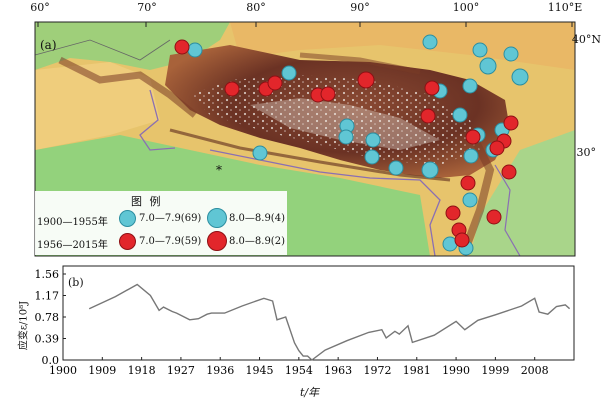 The height and width of the screenshot is (400, 603). What do you see at coordinates (310, 155) in the screenshot?
I see `ridge-south` at bounding box center [310, 155].